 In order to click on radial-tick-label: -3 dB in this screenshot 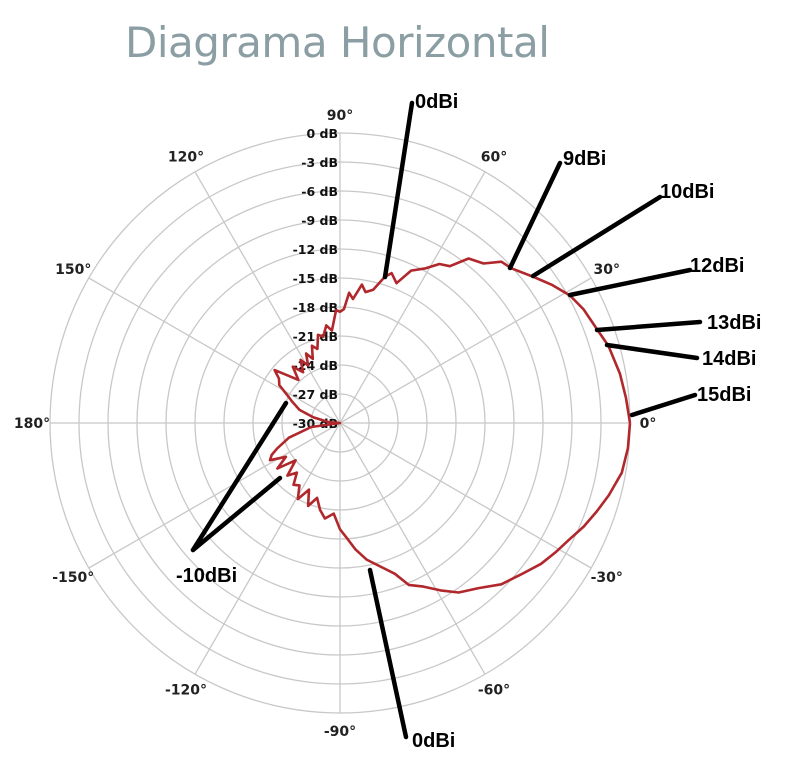, I will do `click(319, 162)`.